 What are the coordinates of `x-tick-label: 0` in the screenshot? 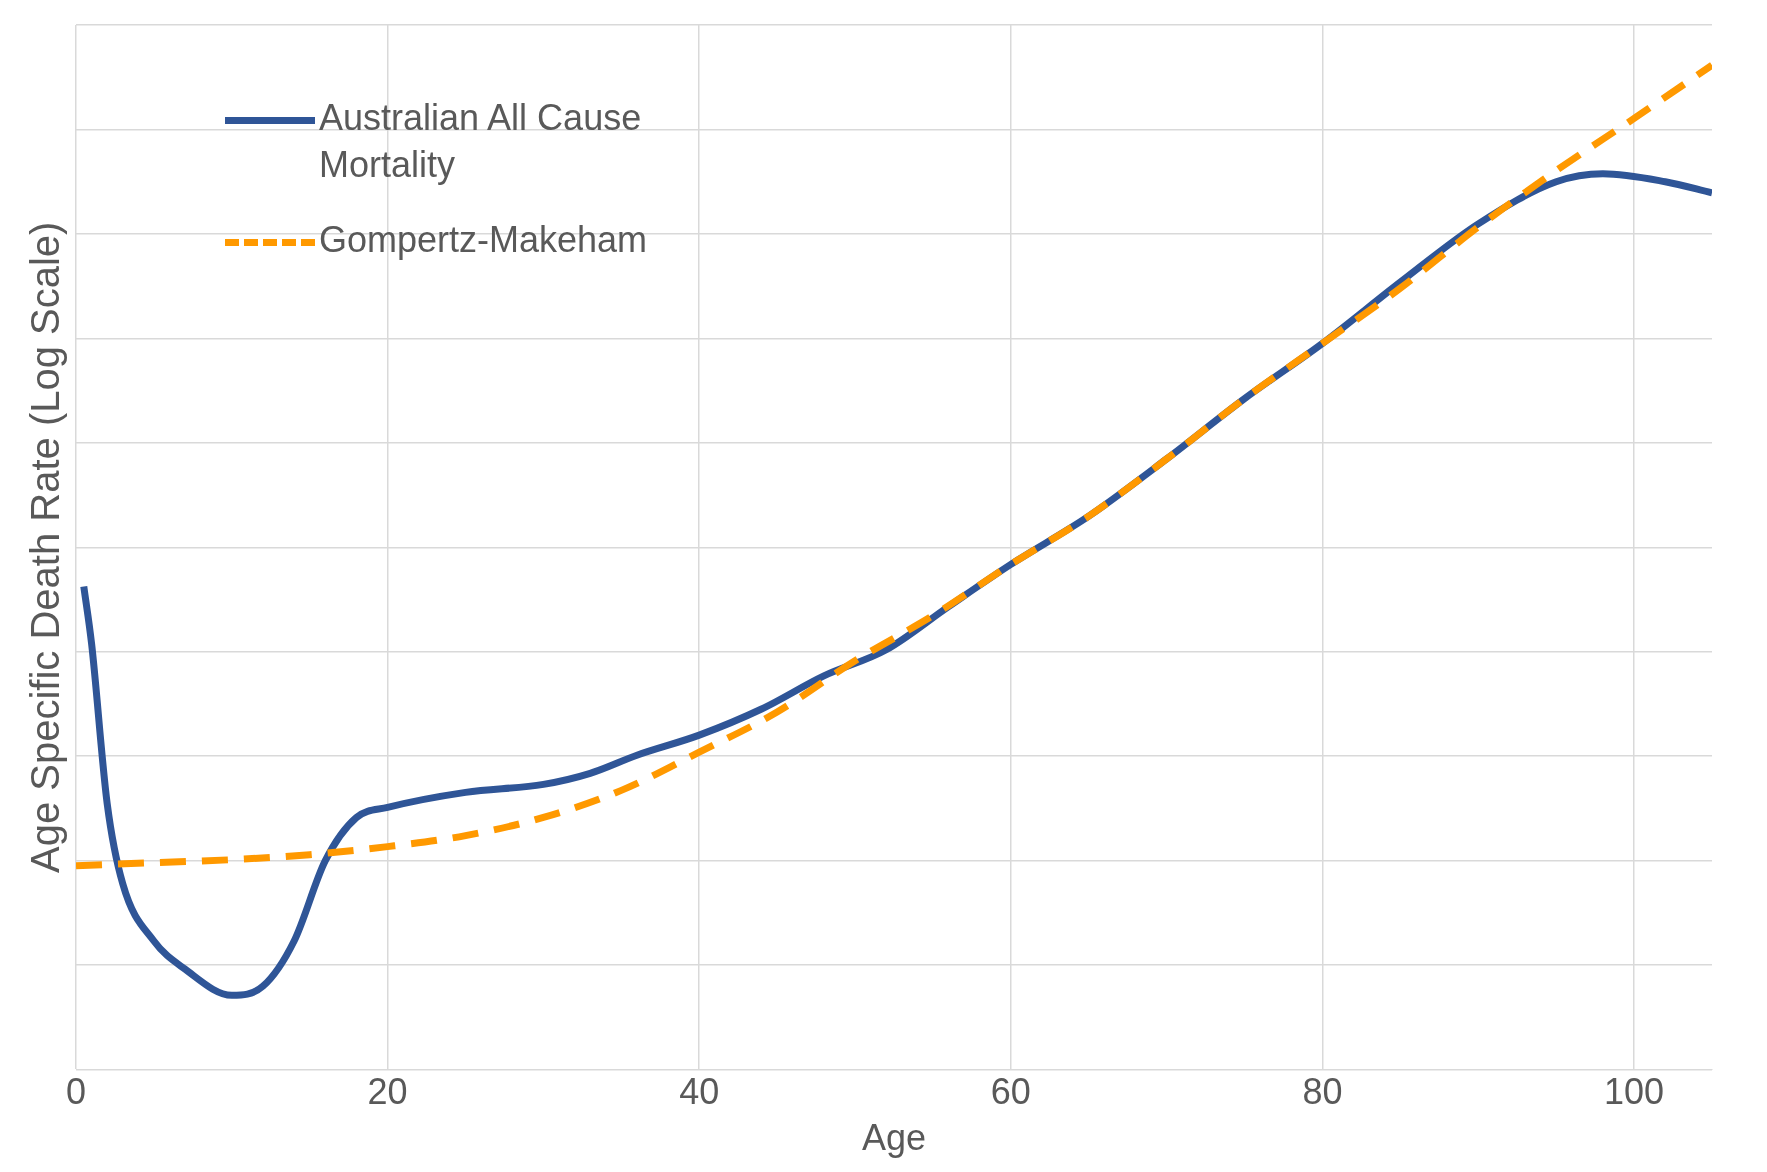 It's located at (76, 1092).